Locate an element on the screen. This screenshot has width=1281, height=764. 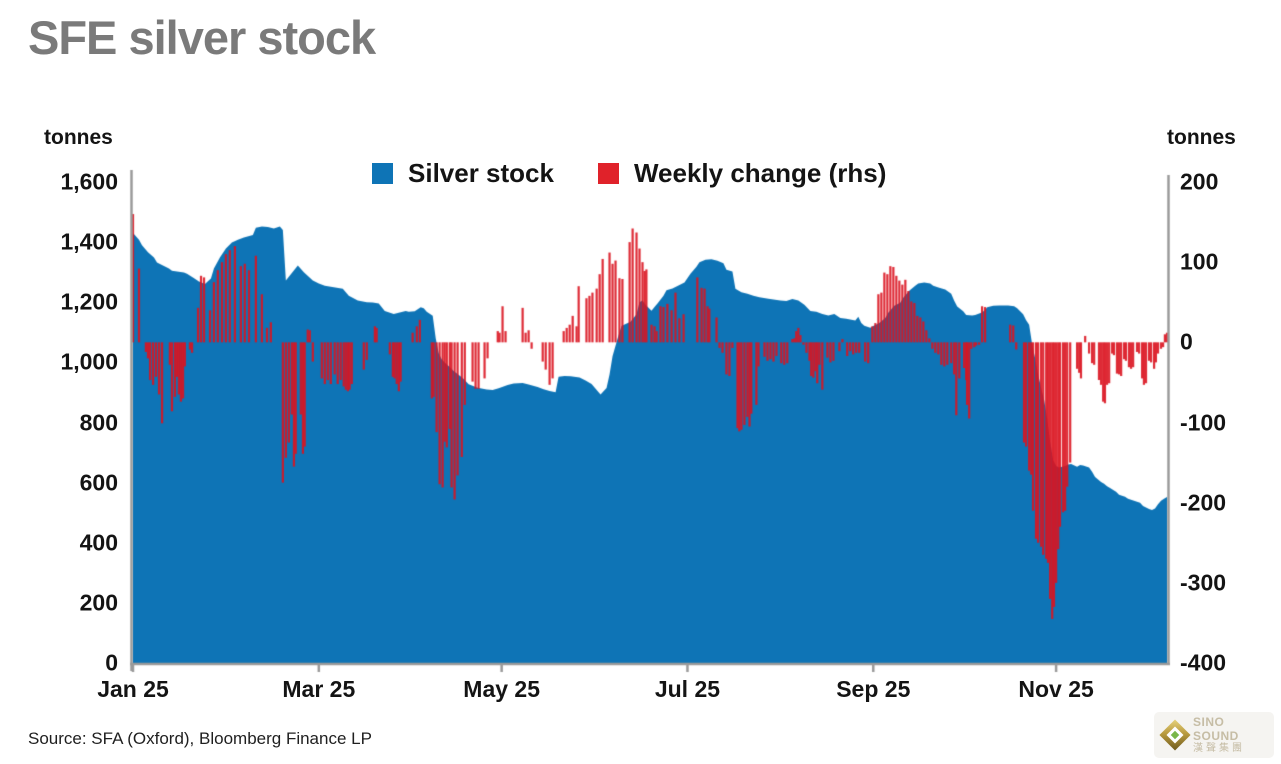
page-title: SFE silver stock is located at coordinates (202, 37).